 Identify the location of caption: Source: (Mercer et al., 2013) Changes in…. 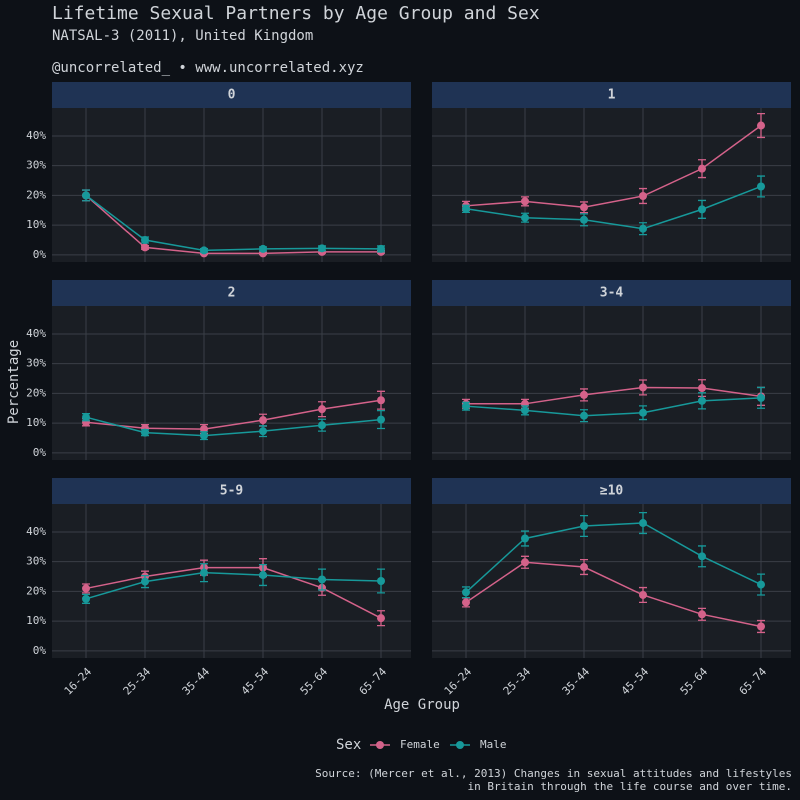
(553, 773).